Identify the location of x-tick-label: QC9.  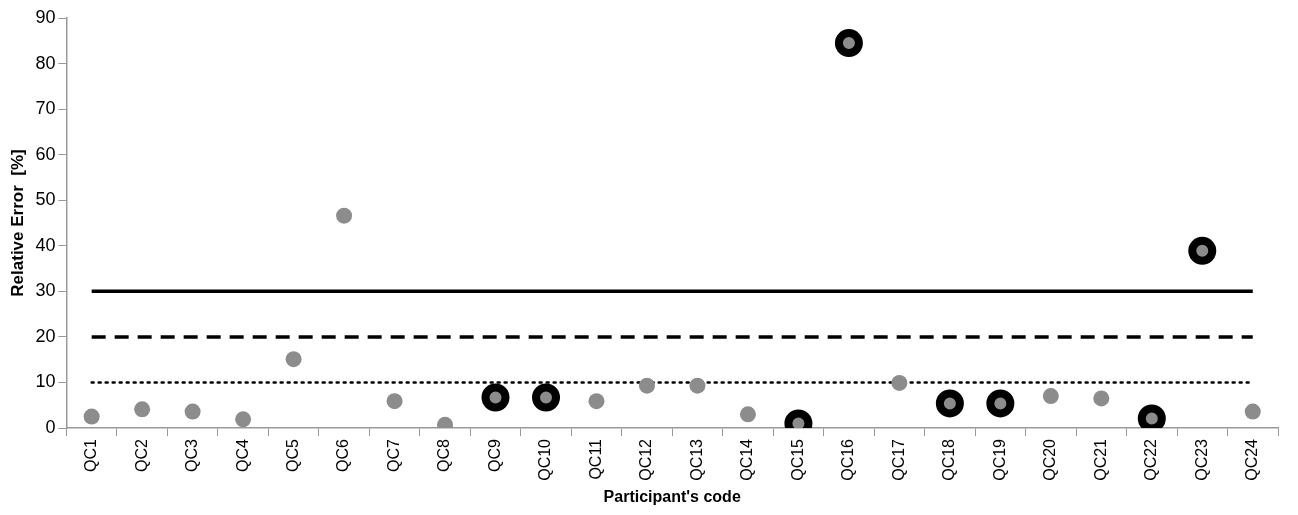
(494, 455).